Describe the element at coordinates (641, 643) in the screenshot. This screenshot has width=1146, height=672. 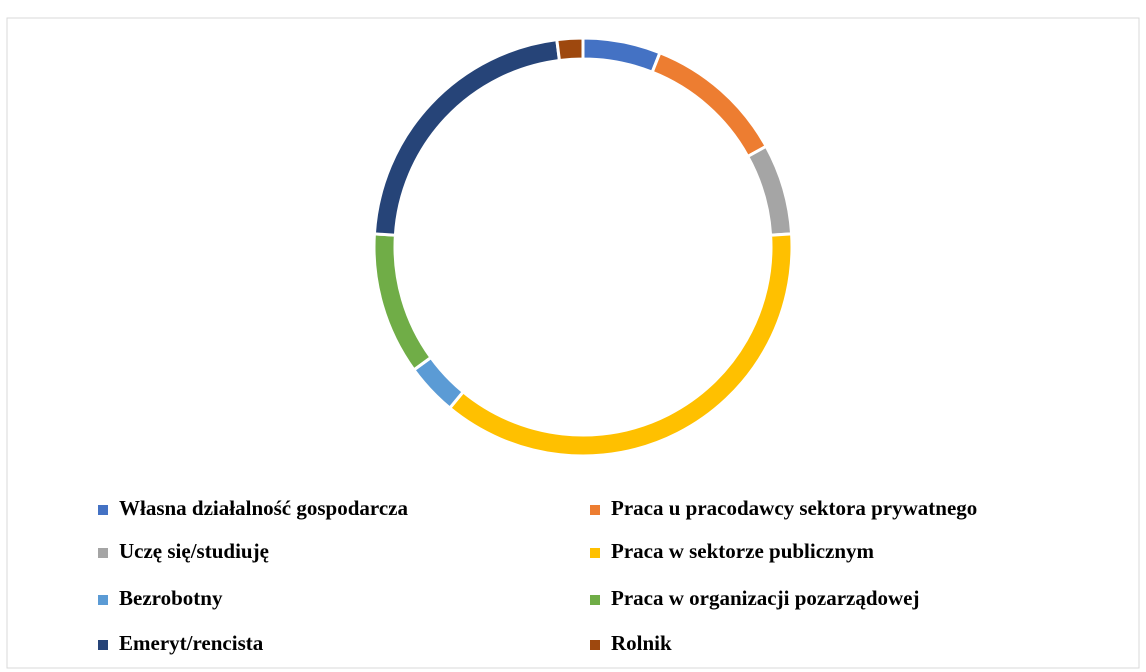
I see `legend-label: Rolnik` at that location.